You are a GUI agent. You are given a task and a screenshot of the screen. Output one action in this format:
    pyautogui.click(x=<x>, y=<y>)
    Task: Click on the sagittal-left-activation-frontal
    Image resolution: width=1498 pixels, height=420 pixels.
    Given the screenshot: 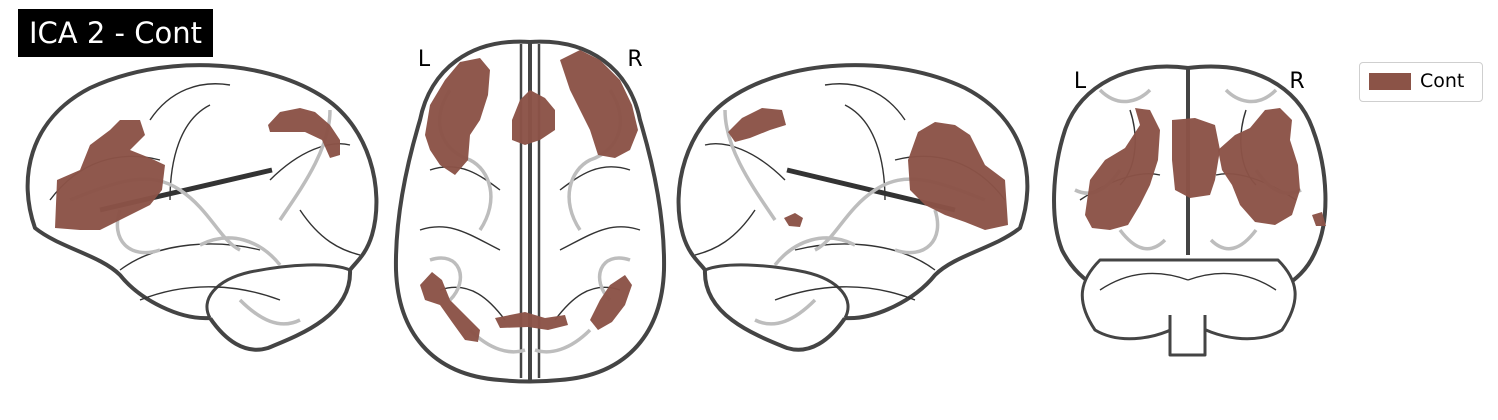 What is the action you would take?
    pyautogui.click(x=110, y=175)
    